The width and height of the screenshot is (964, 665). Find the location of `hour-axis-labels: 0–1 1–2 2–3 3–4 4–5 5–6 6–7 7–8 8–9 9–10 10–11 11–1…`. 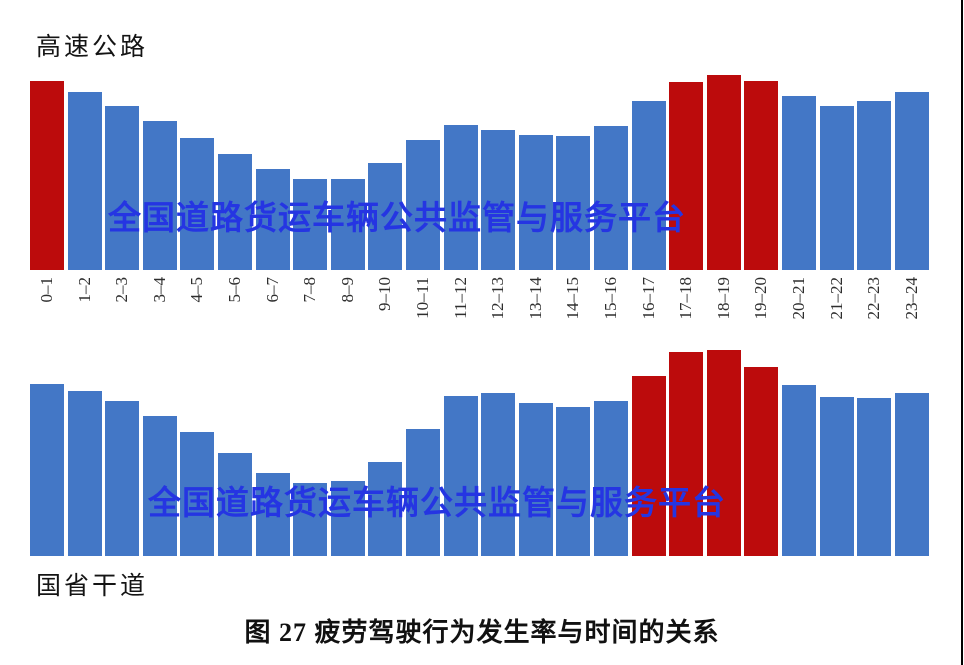

hour-axis-labels: 0–1 1–2 2–3 3–4 4–5 5–6 6–7 7–8 8–9 9–10 10–11 11–1… is located at coordinates (482, 308).